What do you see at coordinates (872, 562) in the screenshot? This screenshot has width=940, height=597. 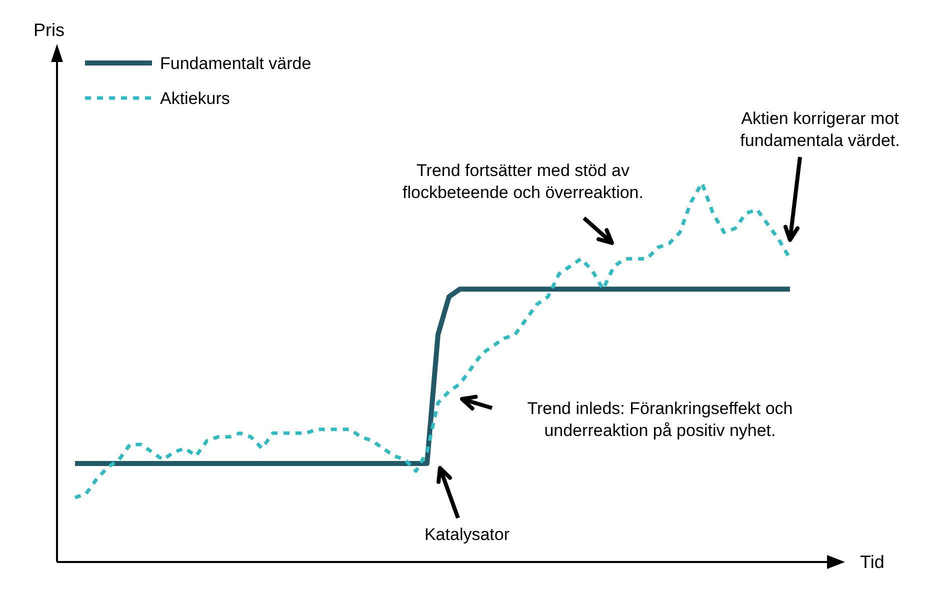 I see `x-axis-title: Tid` at bounding box center [872, 562].